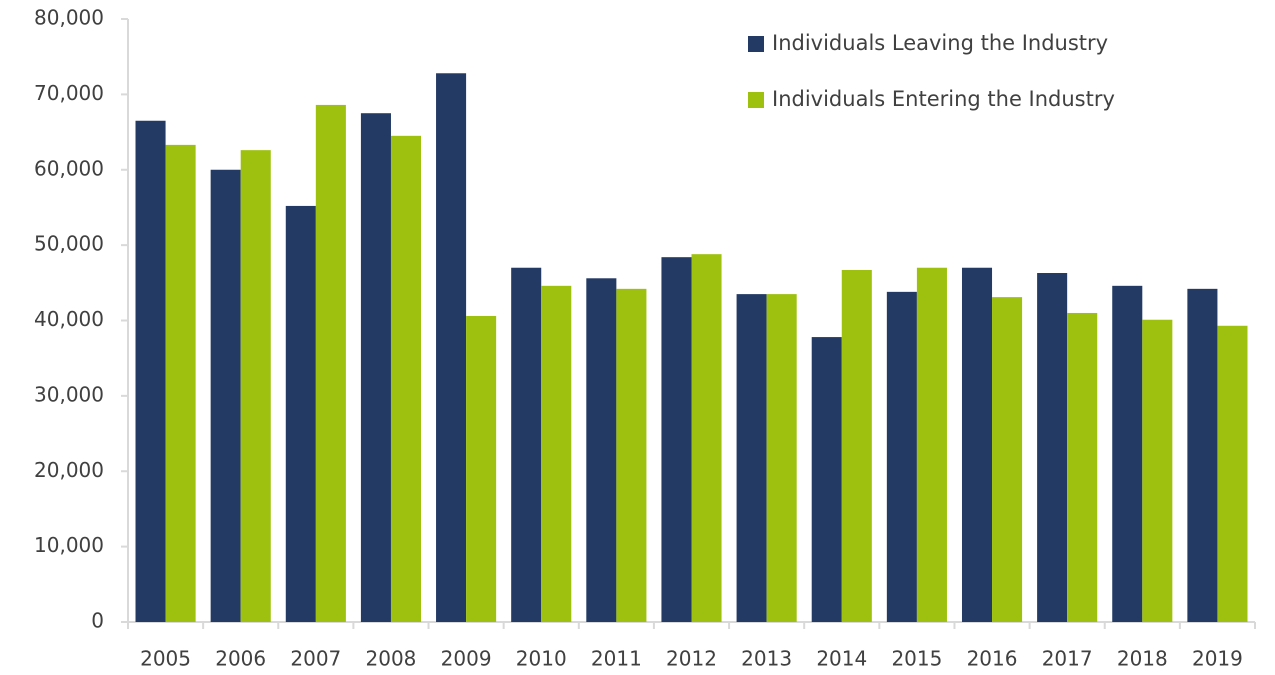  I want to click on x-tick-label: 2014, so click(841, 659).